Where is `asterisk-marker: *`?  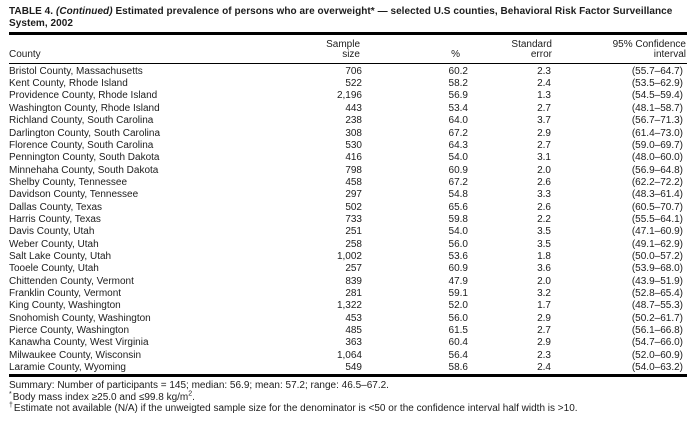
asterisk-marker: * is located at coordinates (10, 394).